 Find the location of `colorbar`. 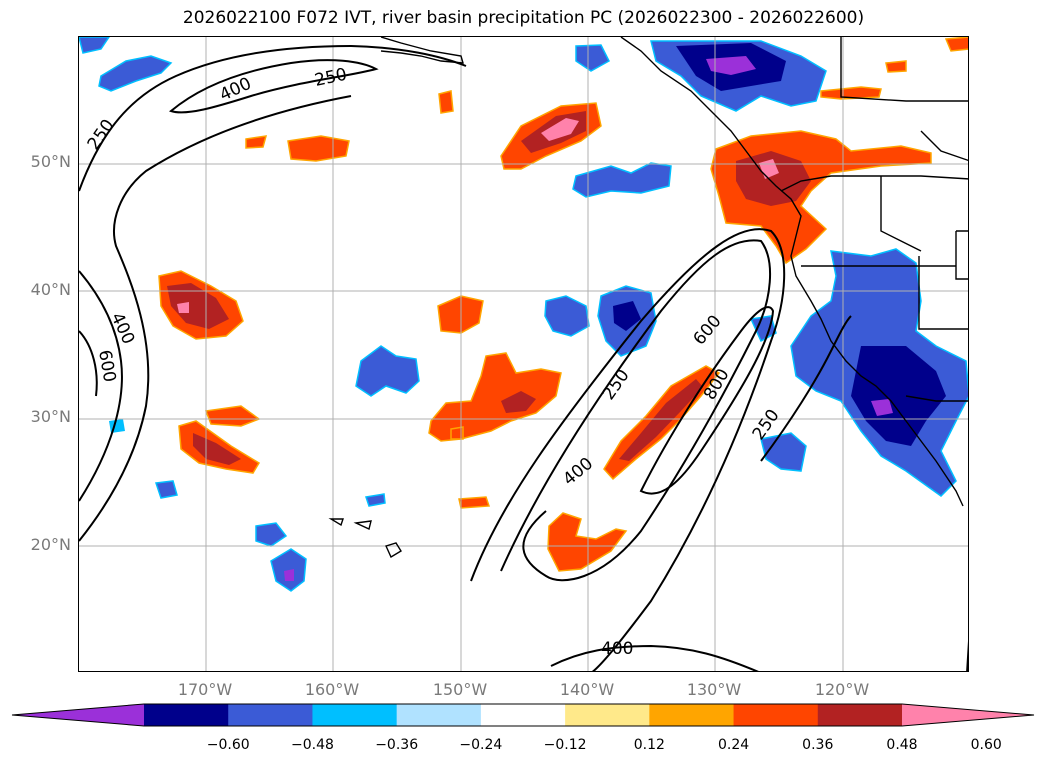

colorbar is located at coordinates (523, 715).